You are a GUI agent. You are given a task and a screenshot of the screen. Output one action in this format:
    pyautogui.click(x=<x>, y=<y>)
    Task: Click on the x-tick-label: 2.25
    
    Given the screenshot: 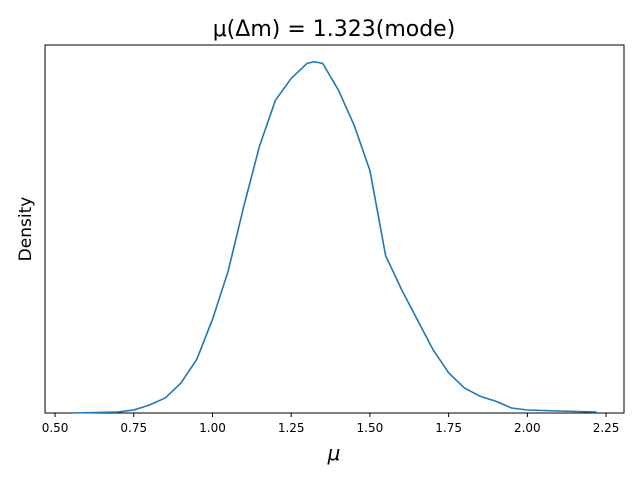 What is the action you would take?
    pyautogui.click(x=606, y=428)
    